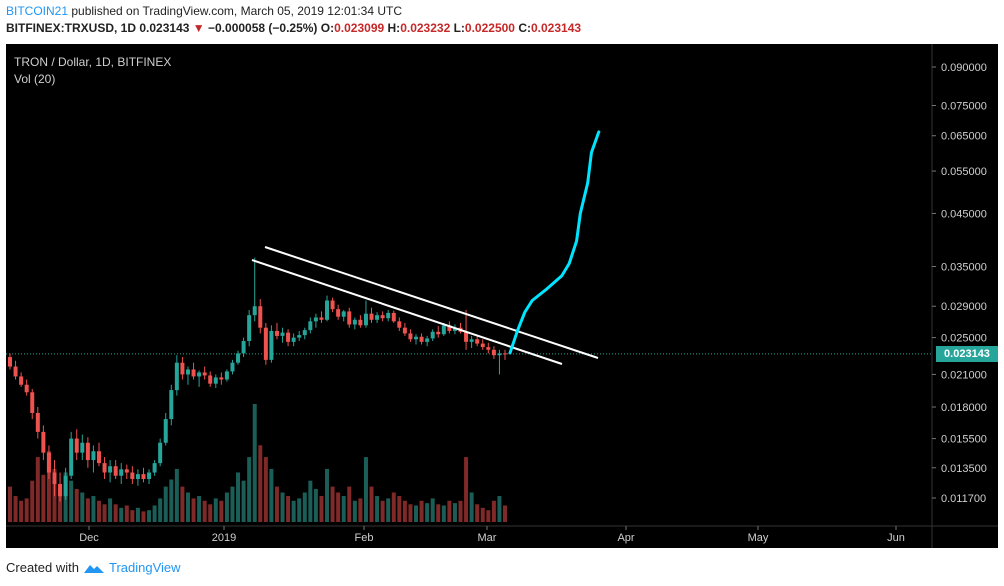  What do you see at coordinates (625, 538) in the screenshot?
I see `x-tick-label: Apr` at bounding box center [625, 538].